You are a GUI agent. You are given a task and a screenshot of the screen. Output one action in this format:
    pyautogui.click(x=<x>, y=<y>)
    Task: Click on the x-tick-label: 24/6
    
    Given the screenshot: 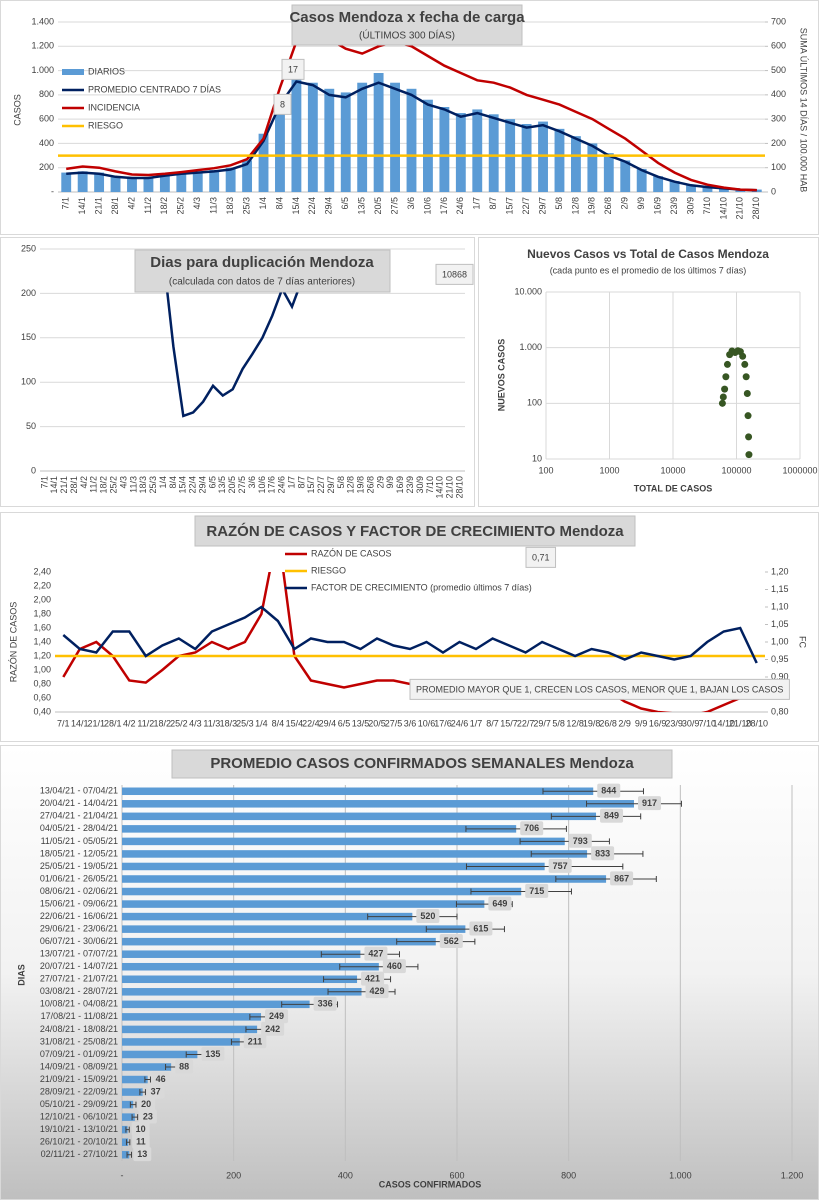 What is the action you would take?
    pyautogui.click(x=282, y=485)
    